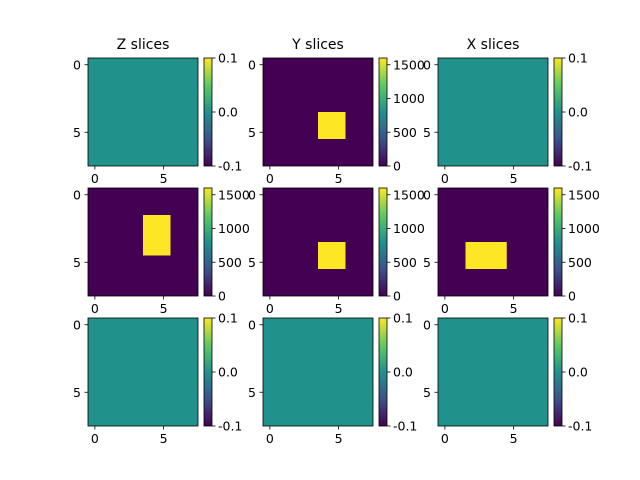 This screenshot has height=480, width=640. I want to click on panel-9: 0 5 0 5 0.1 0.0 -0.1, so click(507, 379).